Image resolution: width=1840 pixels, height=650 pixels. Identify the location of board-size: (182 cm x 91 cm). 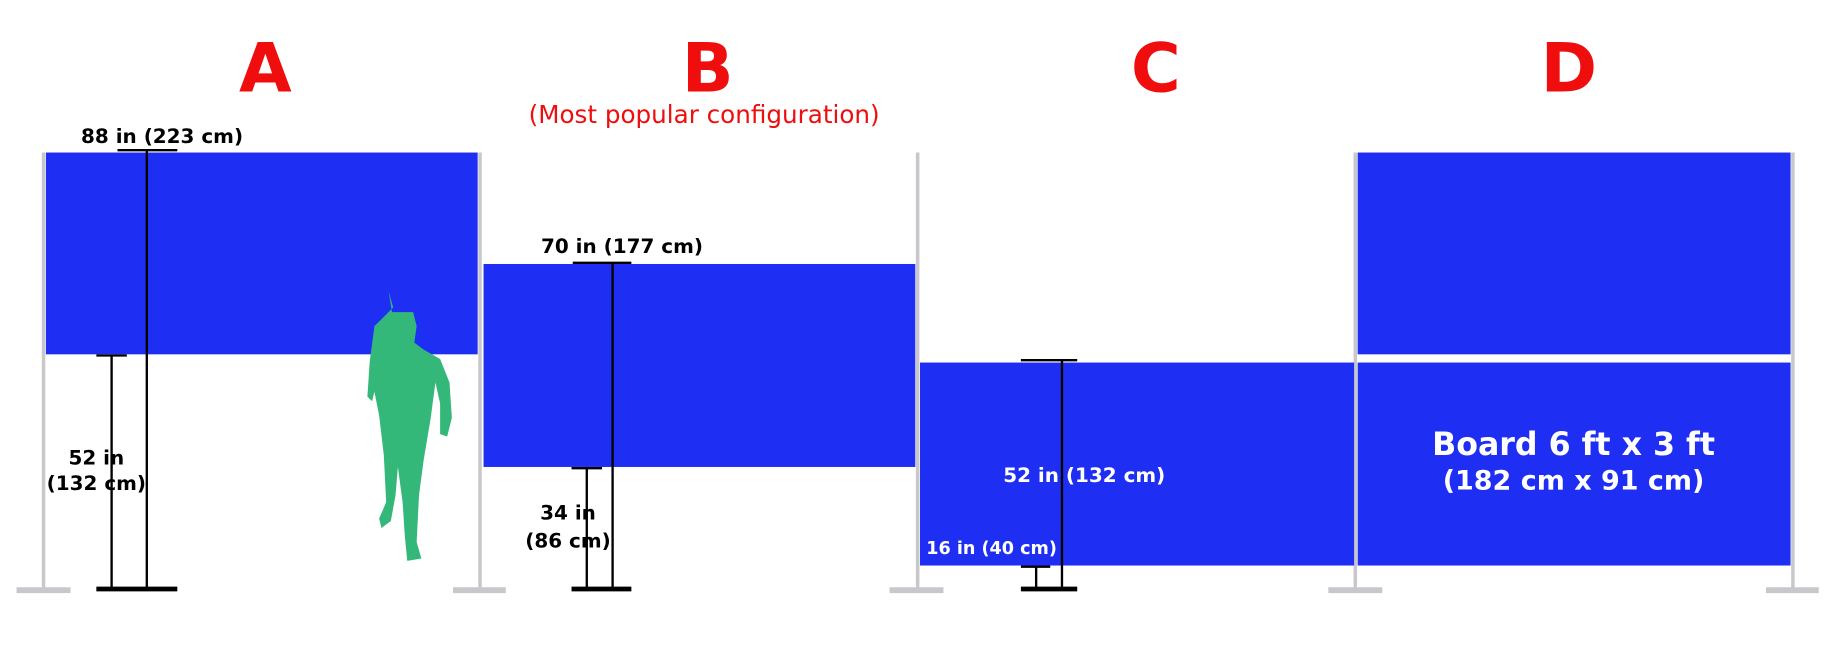
(1574, 481).